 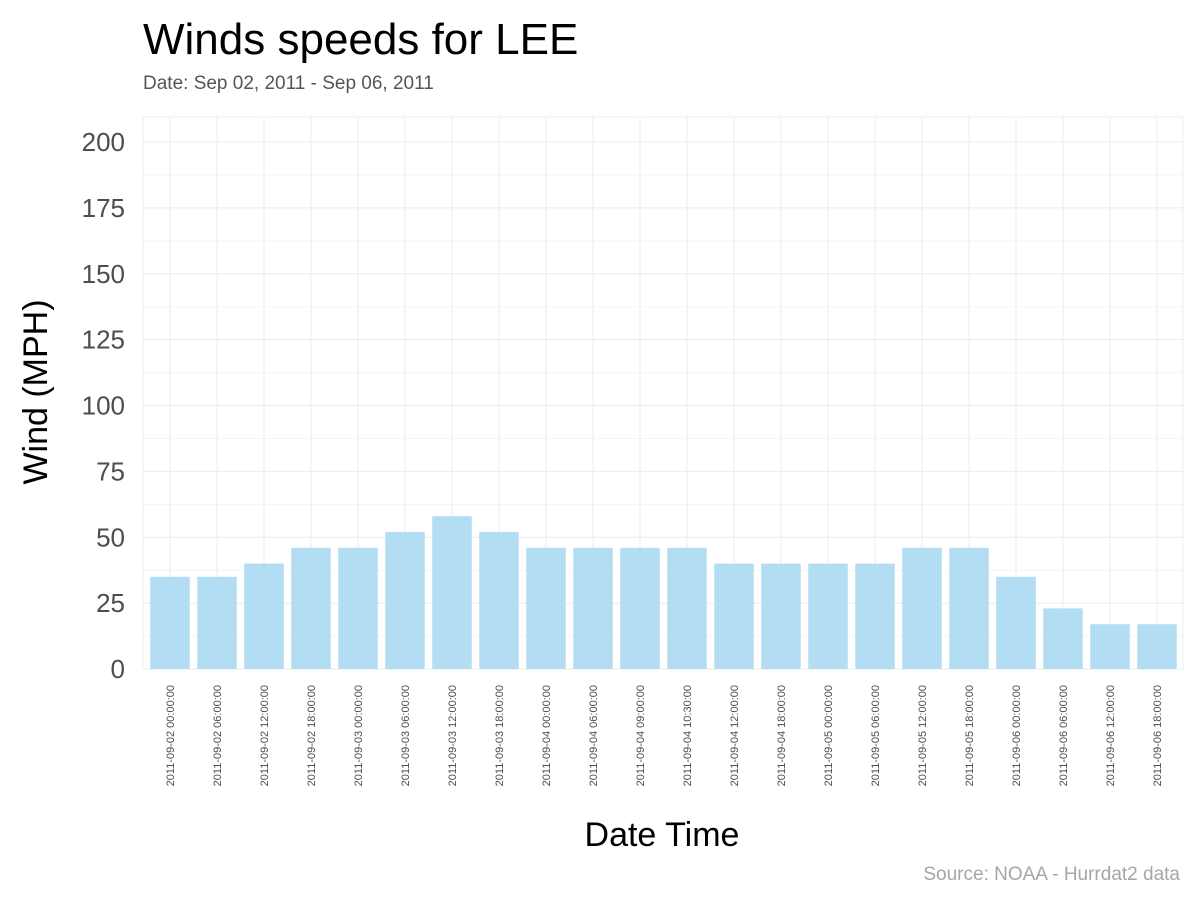 I want to click on x-tick-label: 2011-09-06 18:00:00, so click(x=1158, y=735).